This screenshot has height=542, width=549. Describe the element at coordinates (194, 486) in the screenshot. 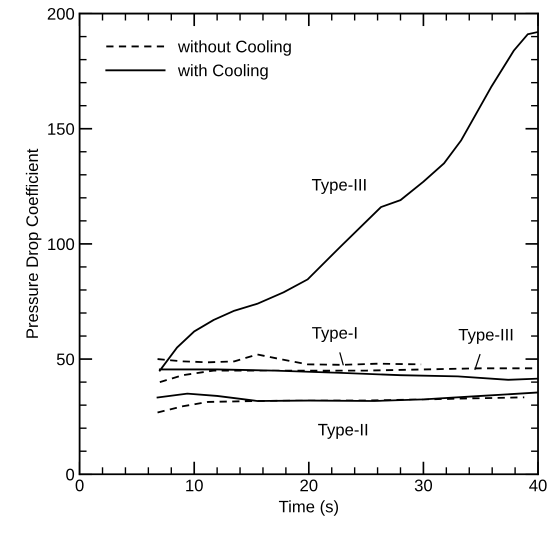

I see `x-tick-label: 10` at that location.